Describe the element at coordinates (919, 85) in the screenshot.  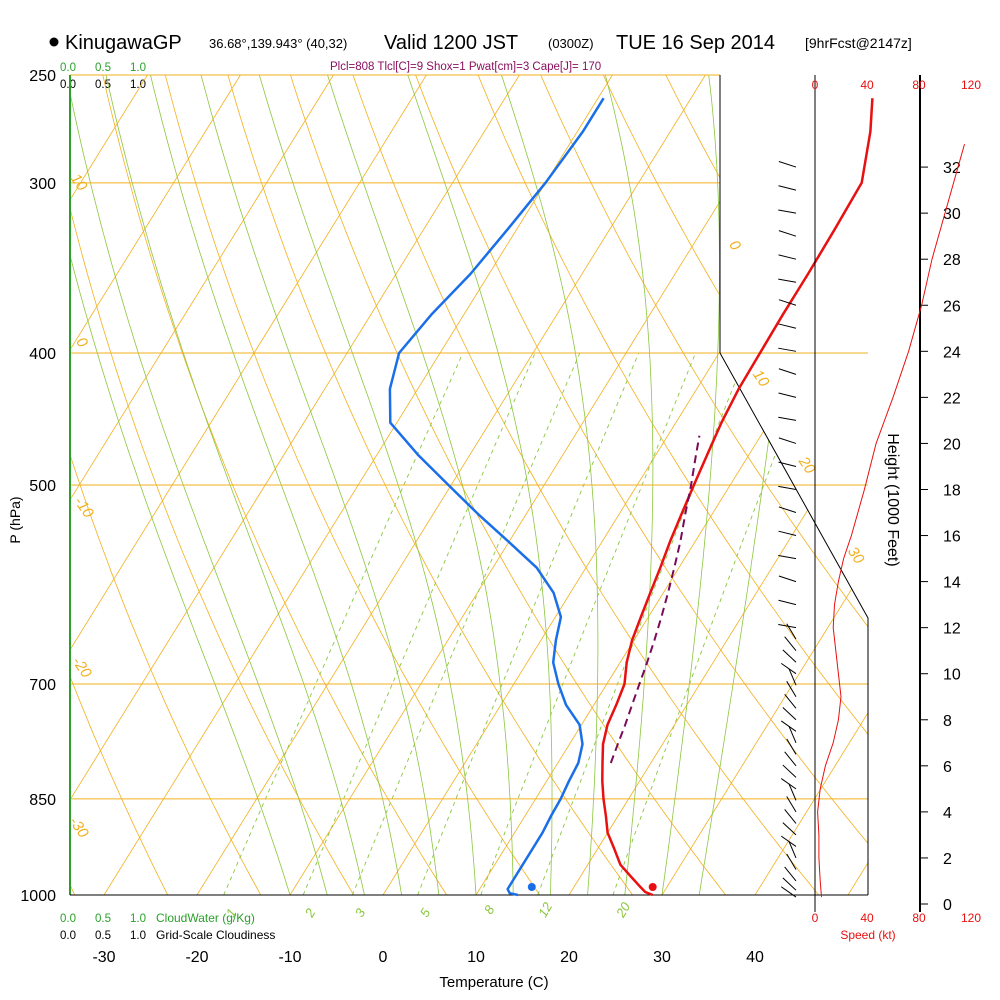
I see `speed-tick-label-top: 80` at that location.